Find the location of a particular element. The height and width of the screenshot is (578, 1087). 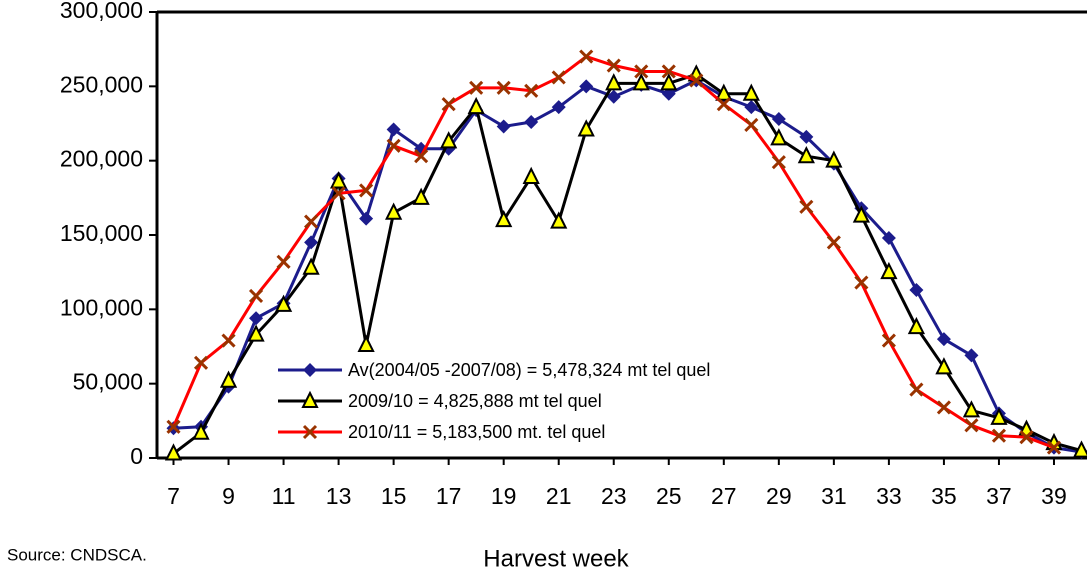

x-tick-label: 27 is located at coordinates (724, 496).